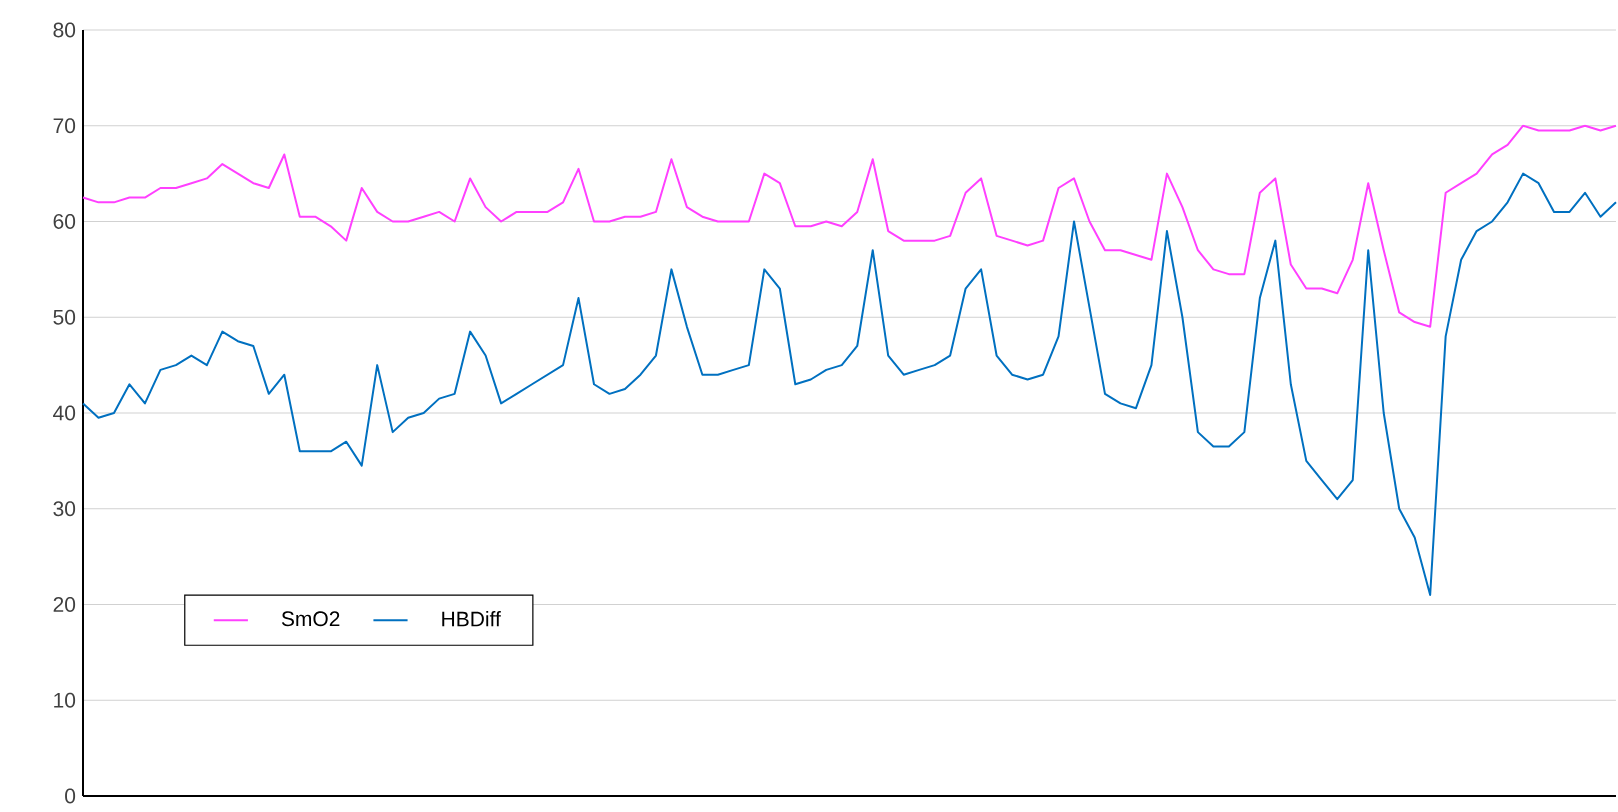 The image size is (1618, 812). Describe the element at coordinates (310, 619) in the screenshot. I see `legend-label: SmO2` at that location.